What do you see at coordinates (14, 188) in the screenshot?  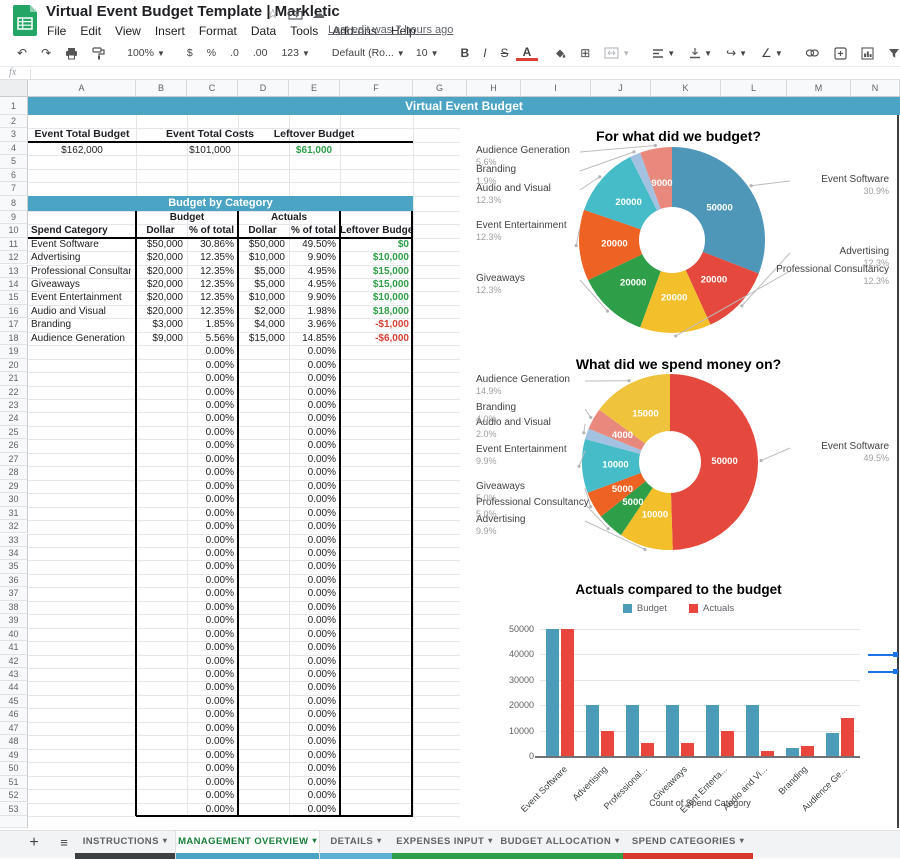 I see `row-header-7: 7` at bounding box center [14, 188].